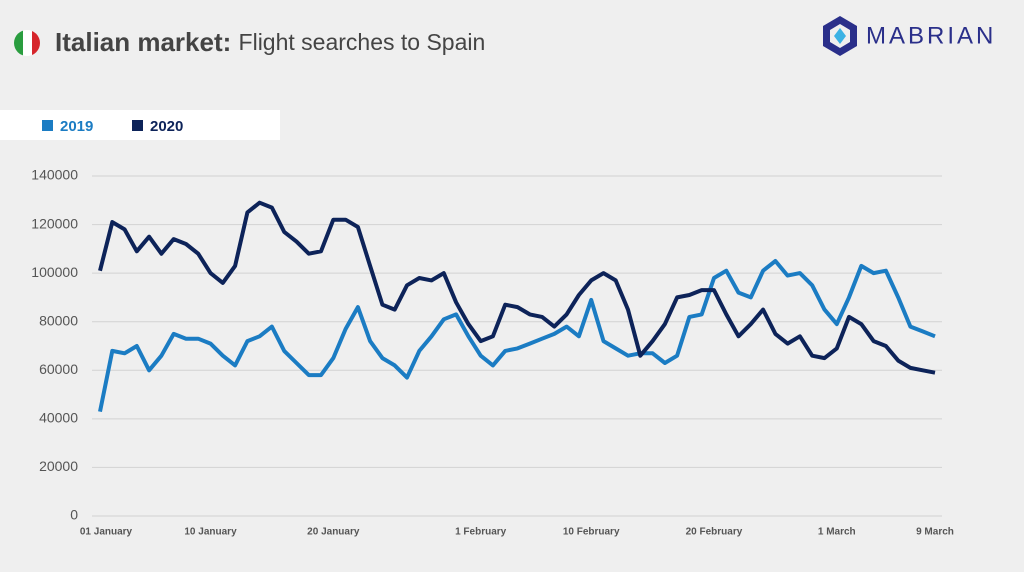 The height and width of the screenshot is (572, 1024). Describe the element at coordinates (840, 36) in the screenshot. I see `logo` at that location.